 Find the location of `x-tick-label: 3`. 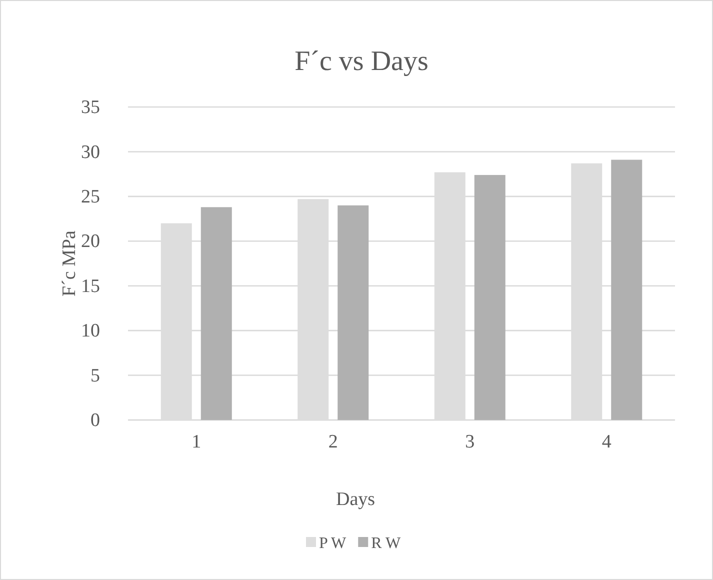

x-tick-label: 3 is located at coordinates (470, 441).